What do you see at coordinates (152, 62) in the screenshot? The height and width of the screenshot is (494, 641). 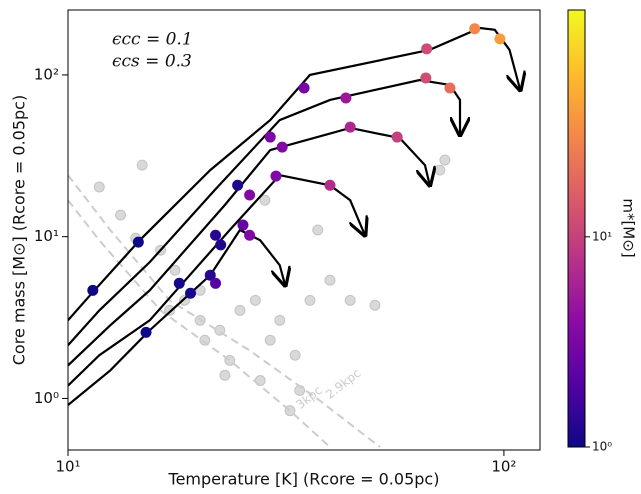 I see `annotation: ϵcs = 0.3` at bounding box center [152, 62].